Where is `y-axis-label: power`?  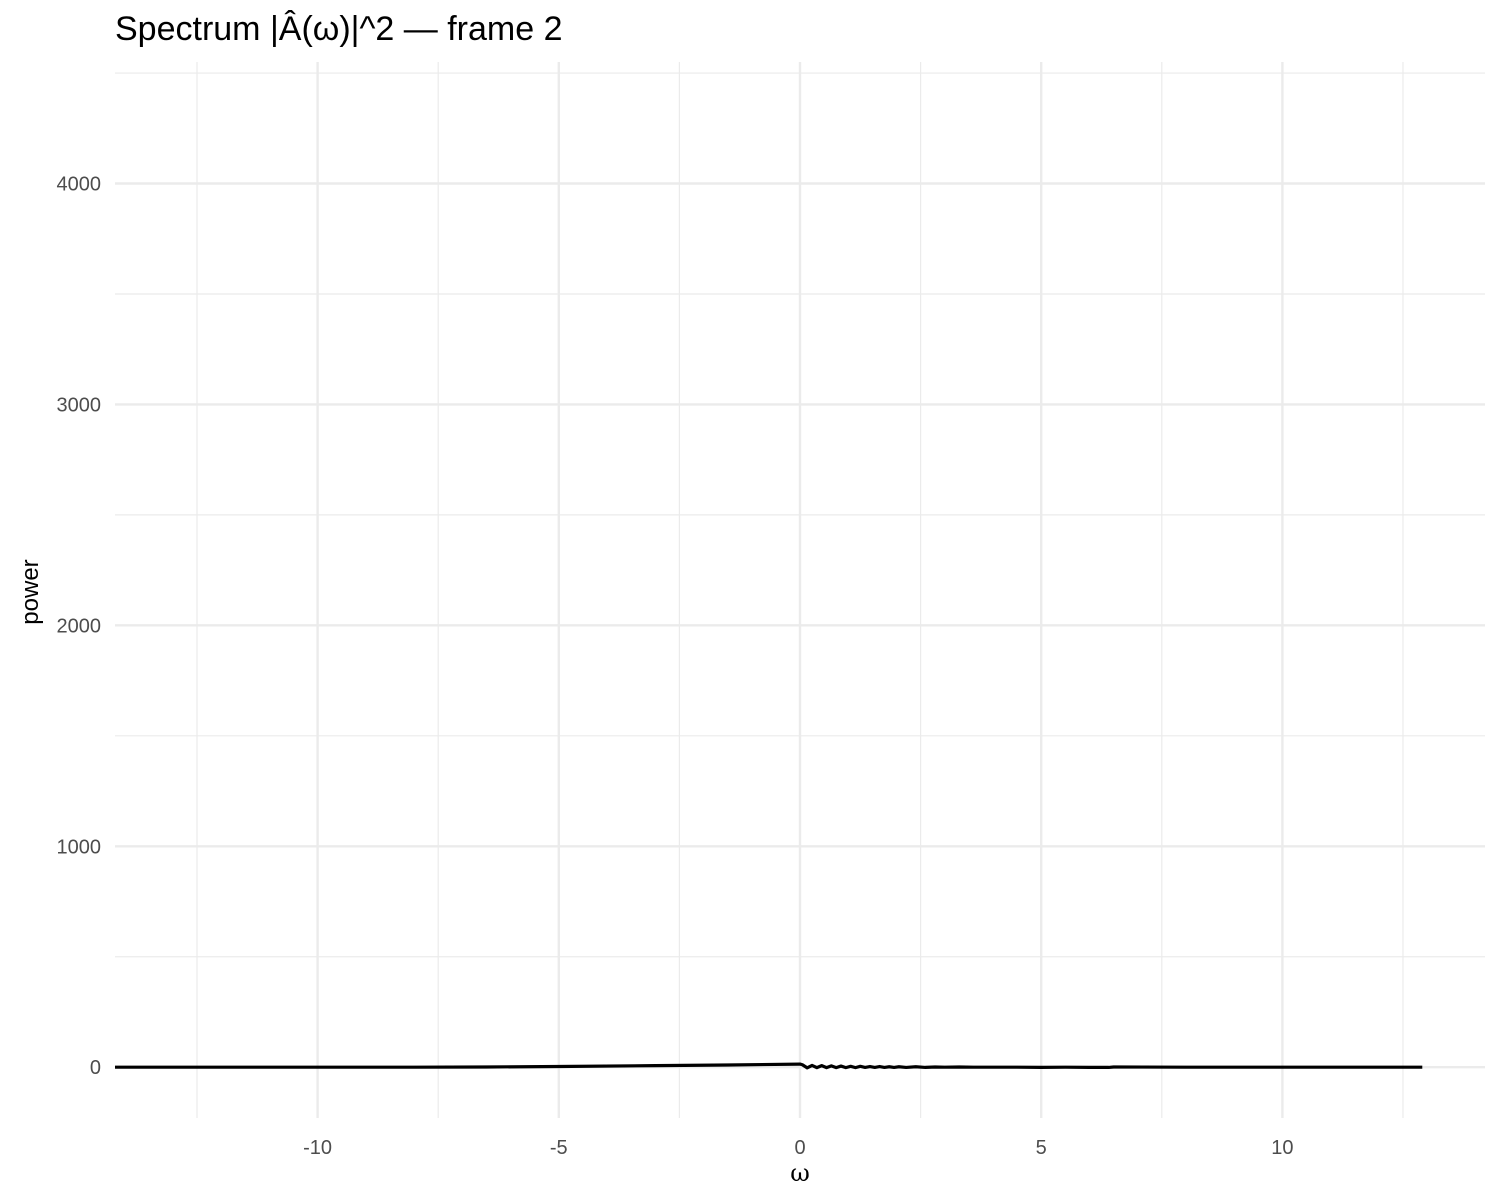
y-axis-label: power is located at coordinates (30, 591).